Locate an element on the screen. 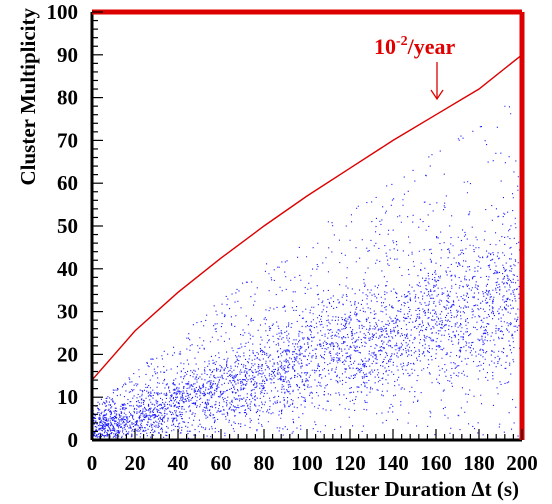 Image resolution: width=552 pixels, height=504 pixels. y-tick-label: 60 is located at coordinates (67, 183).